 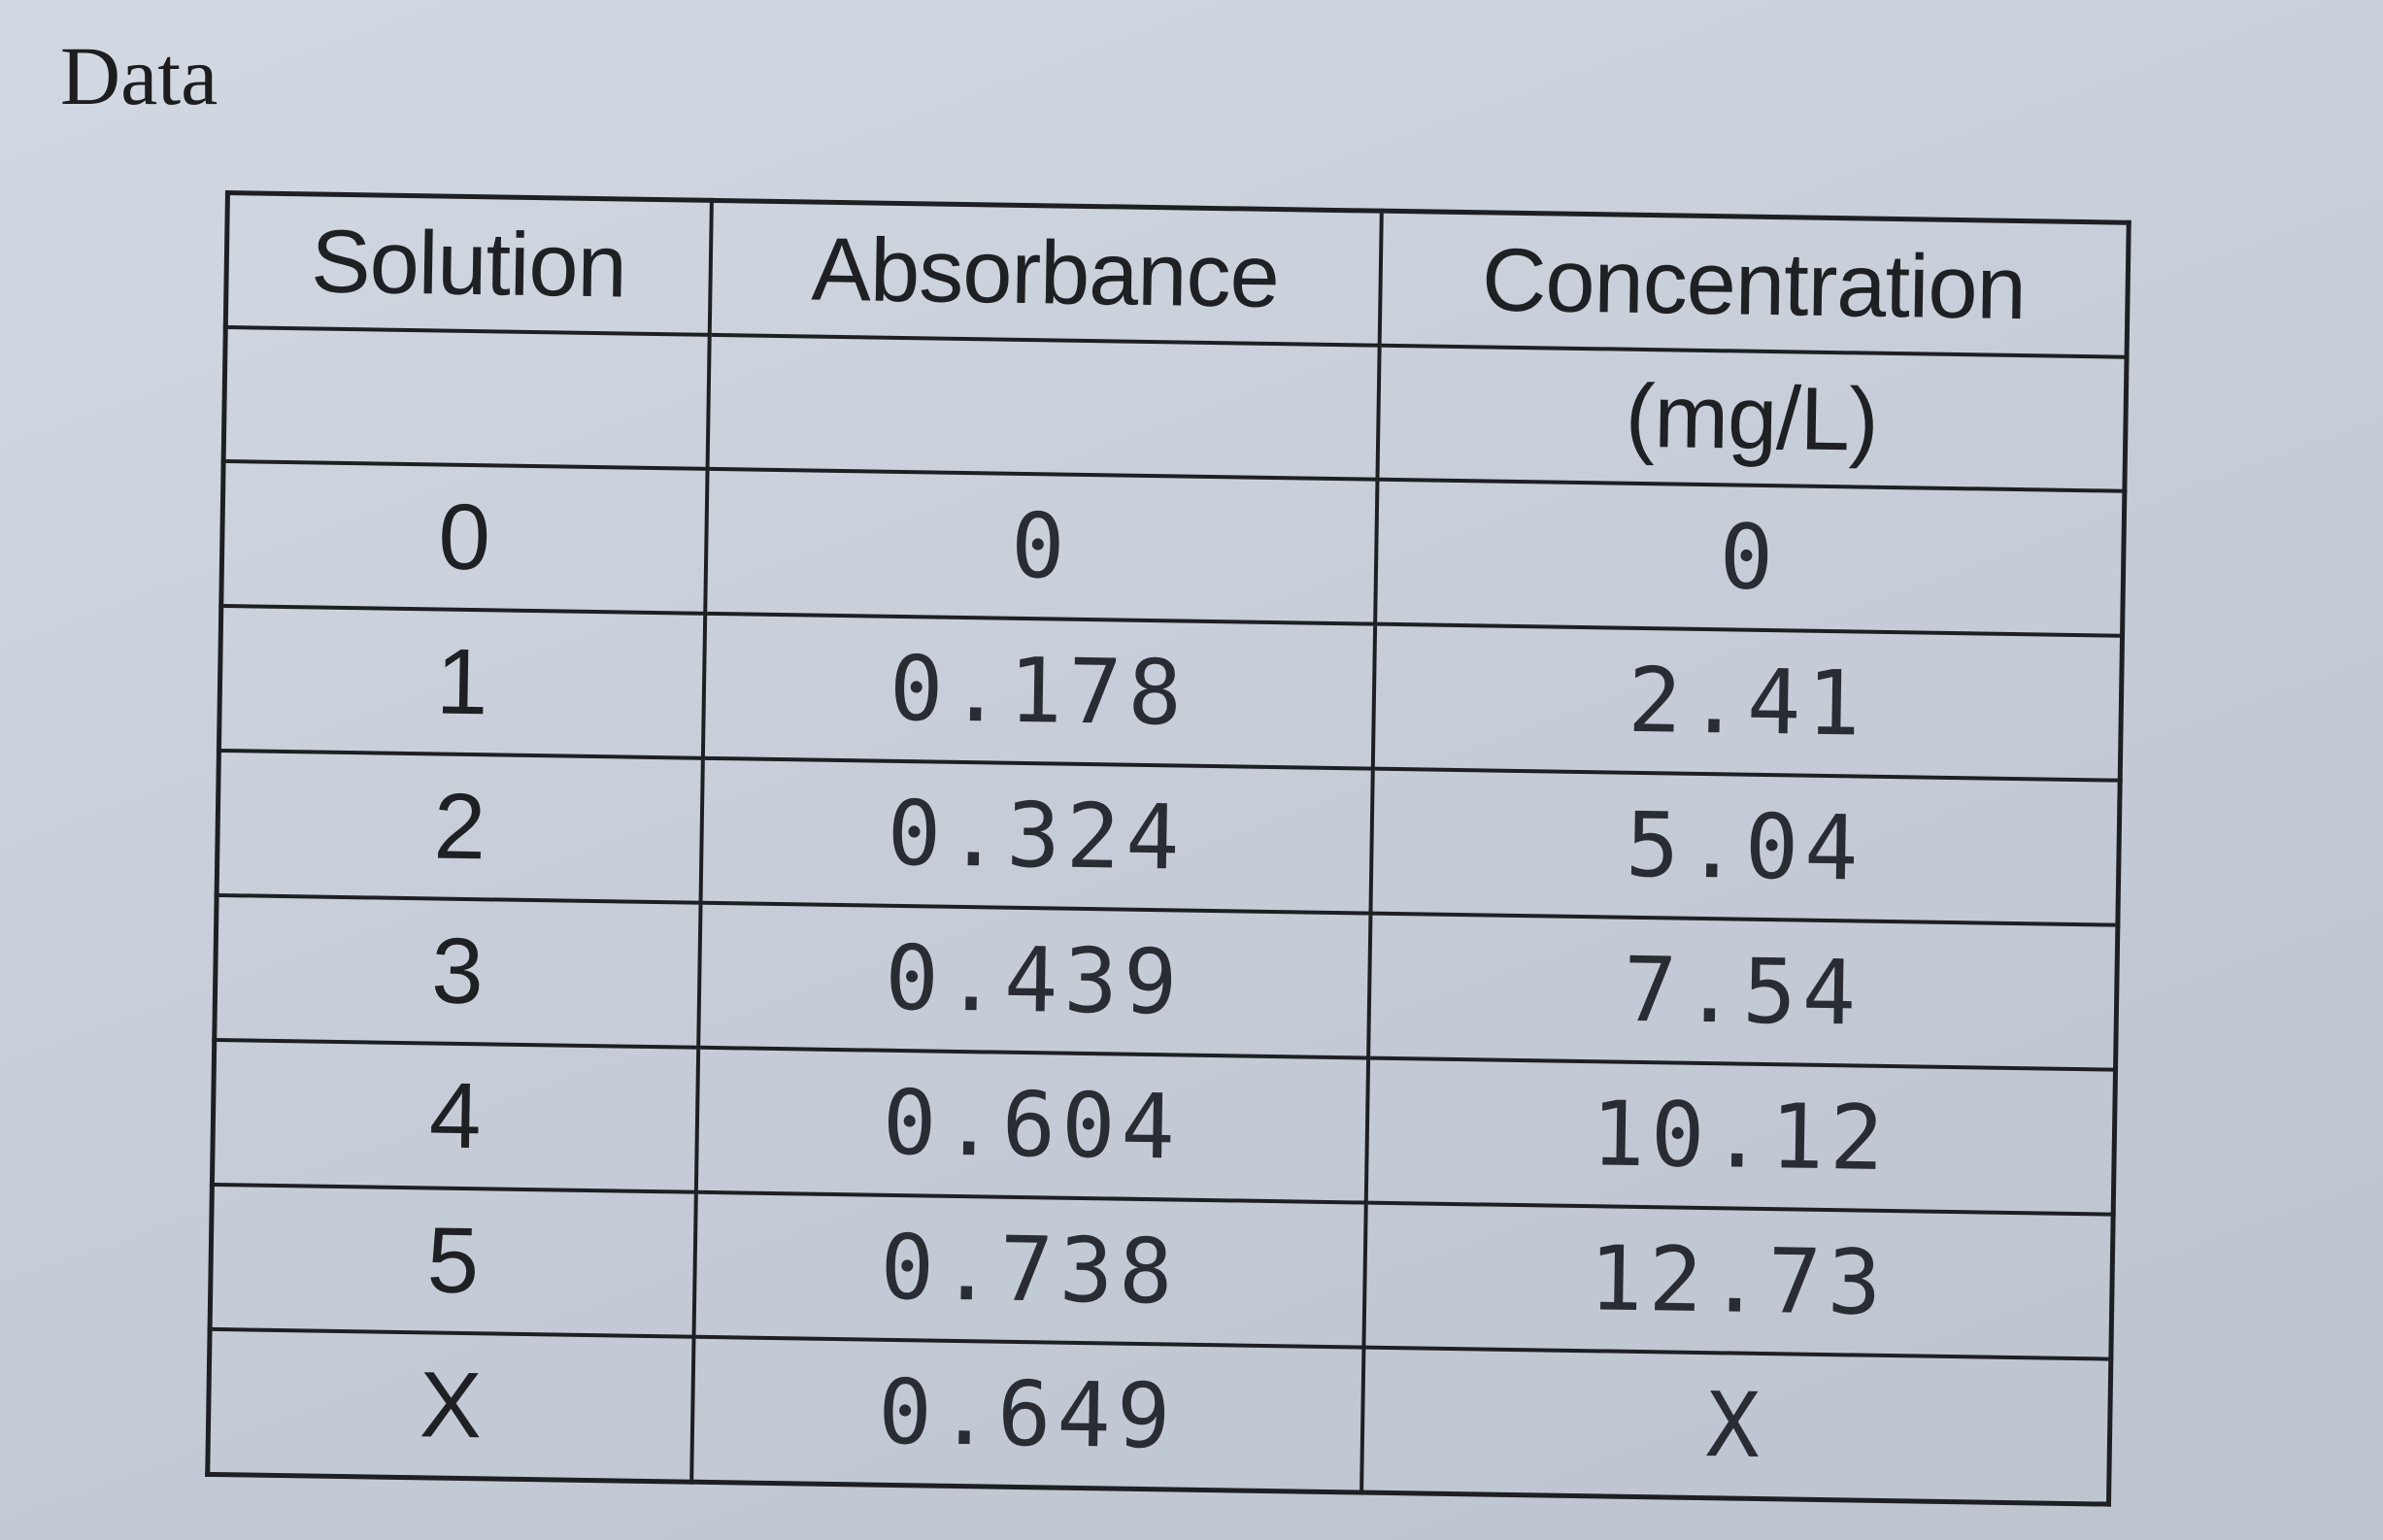 I want to click on solution-cell: 3, so click(x=457, y=971).